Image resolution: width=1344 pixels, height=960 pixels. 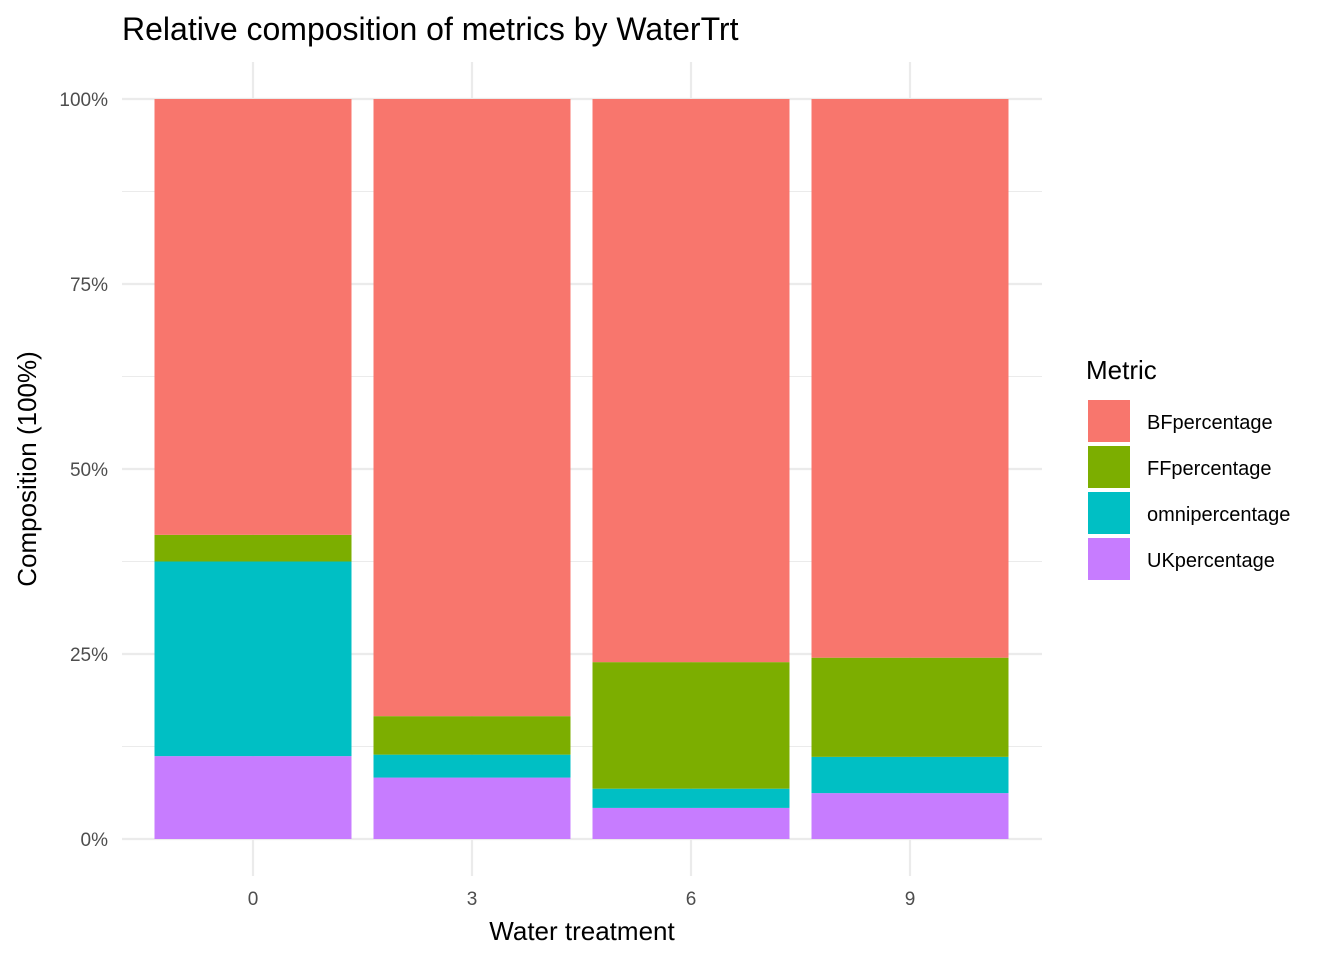 What do you see at coordinates (1109, 559) in the screenshot?
I see `legend-key-UKpercentage` at bounding box center [1109, 559].